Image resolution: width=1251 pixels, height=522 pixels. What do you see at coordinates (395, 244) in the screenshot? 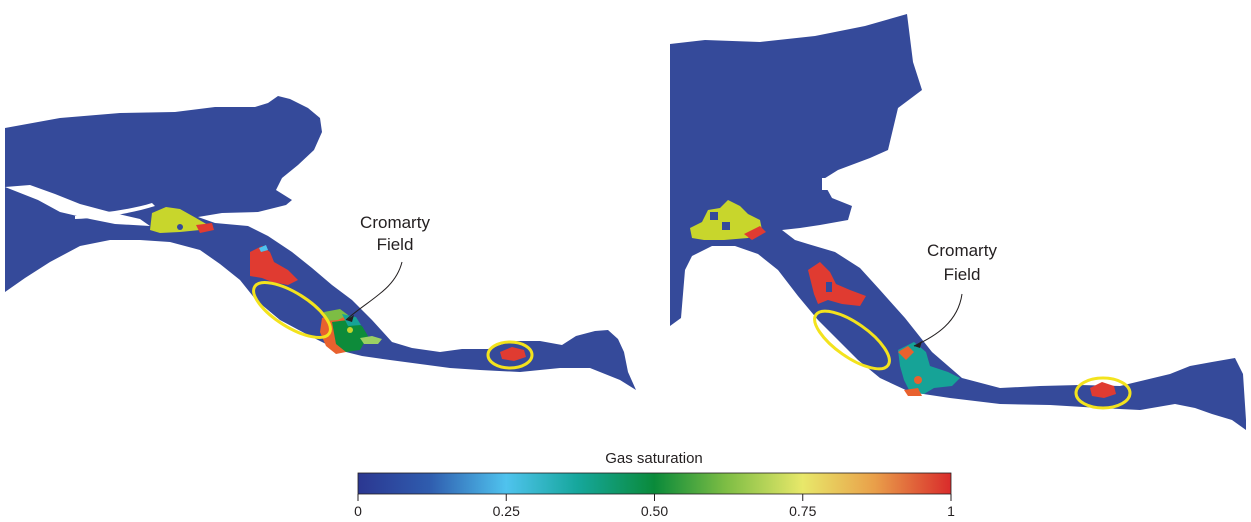
I see `left-field-label-line2: Field` at bounding box center [395, 244].